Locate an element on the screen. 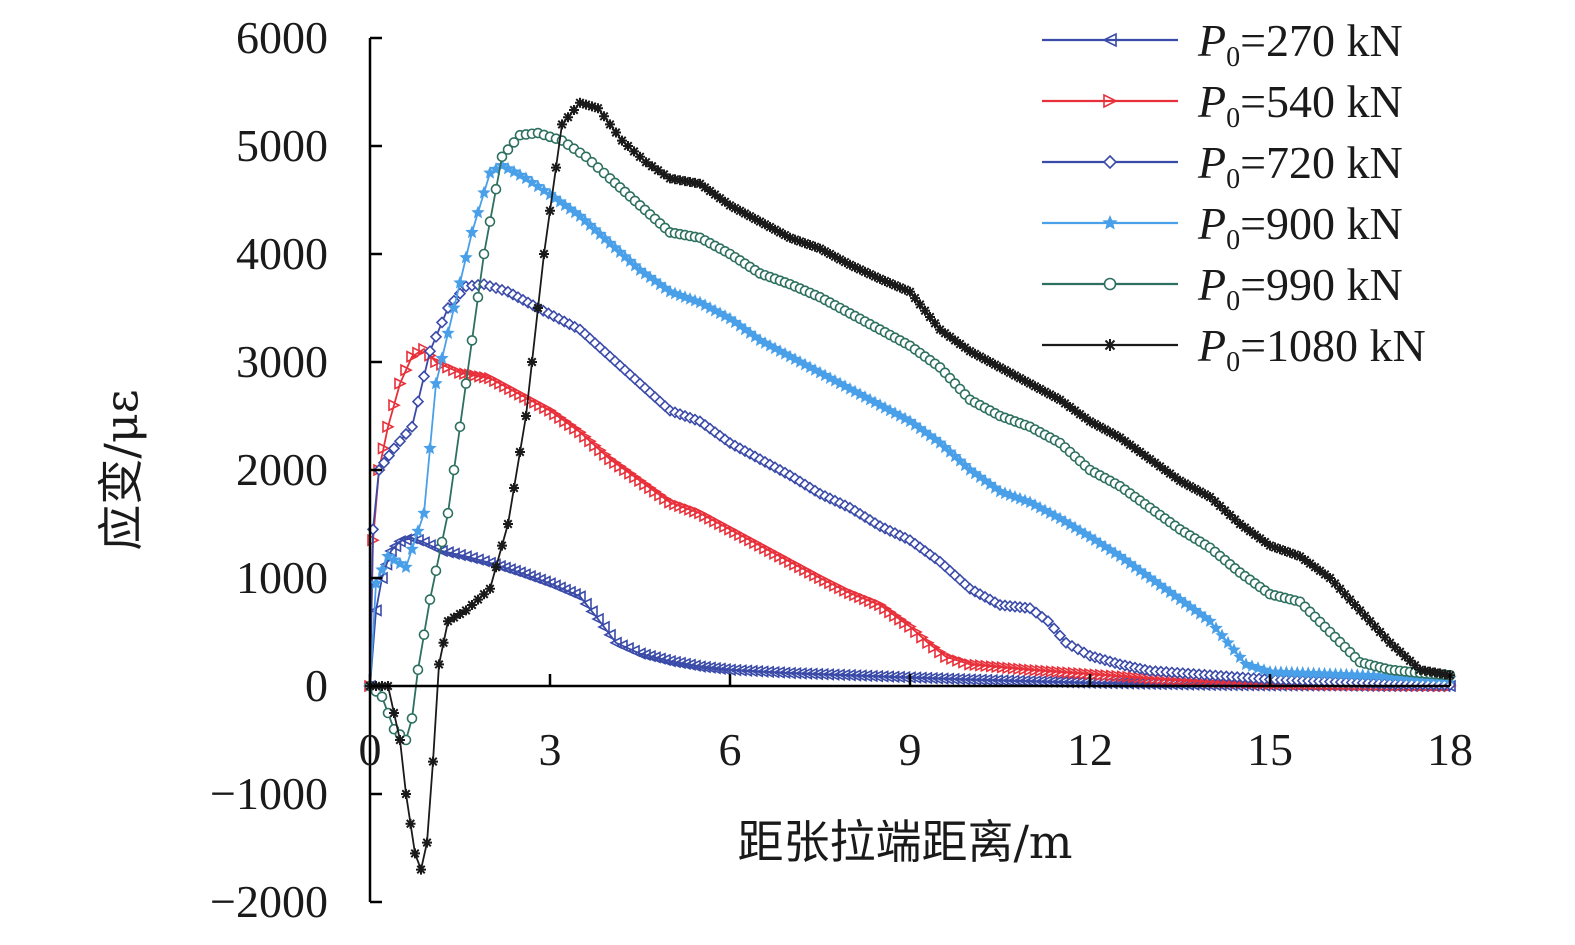 The image size is (1575, 945). legend-item: P0=720 kN is located at coordinates (1222, 166).